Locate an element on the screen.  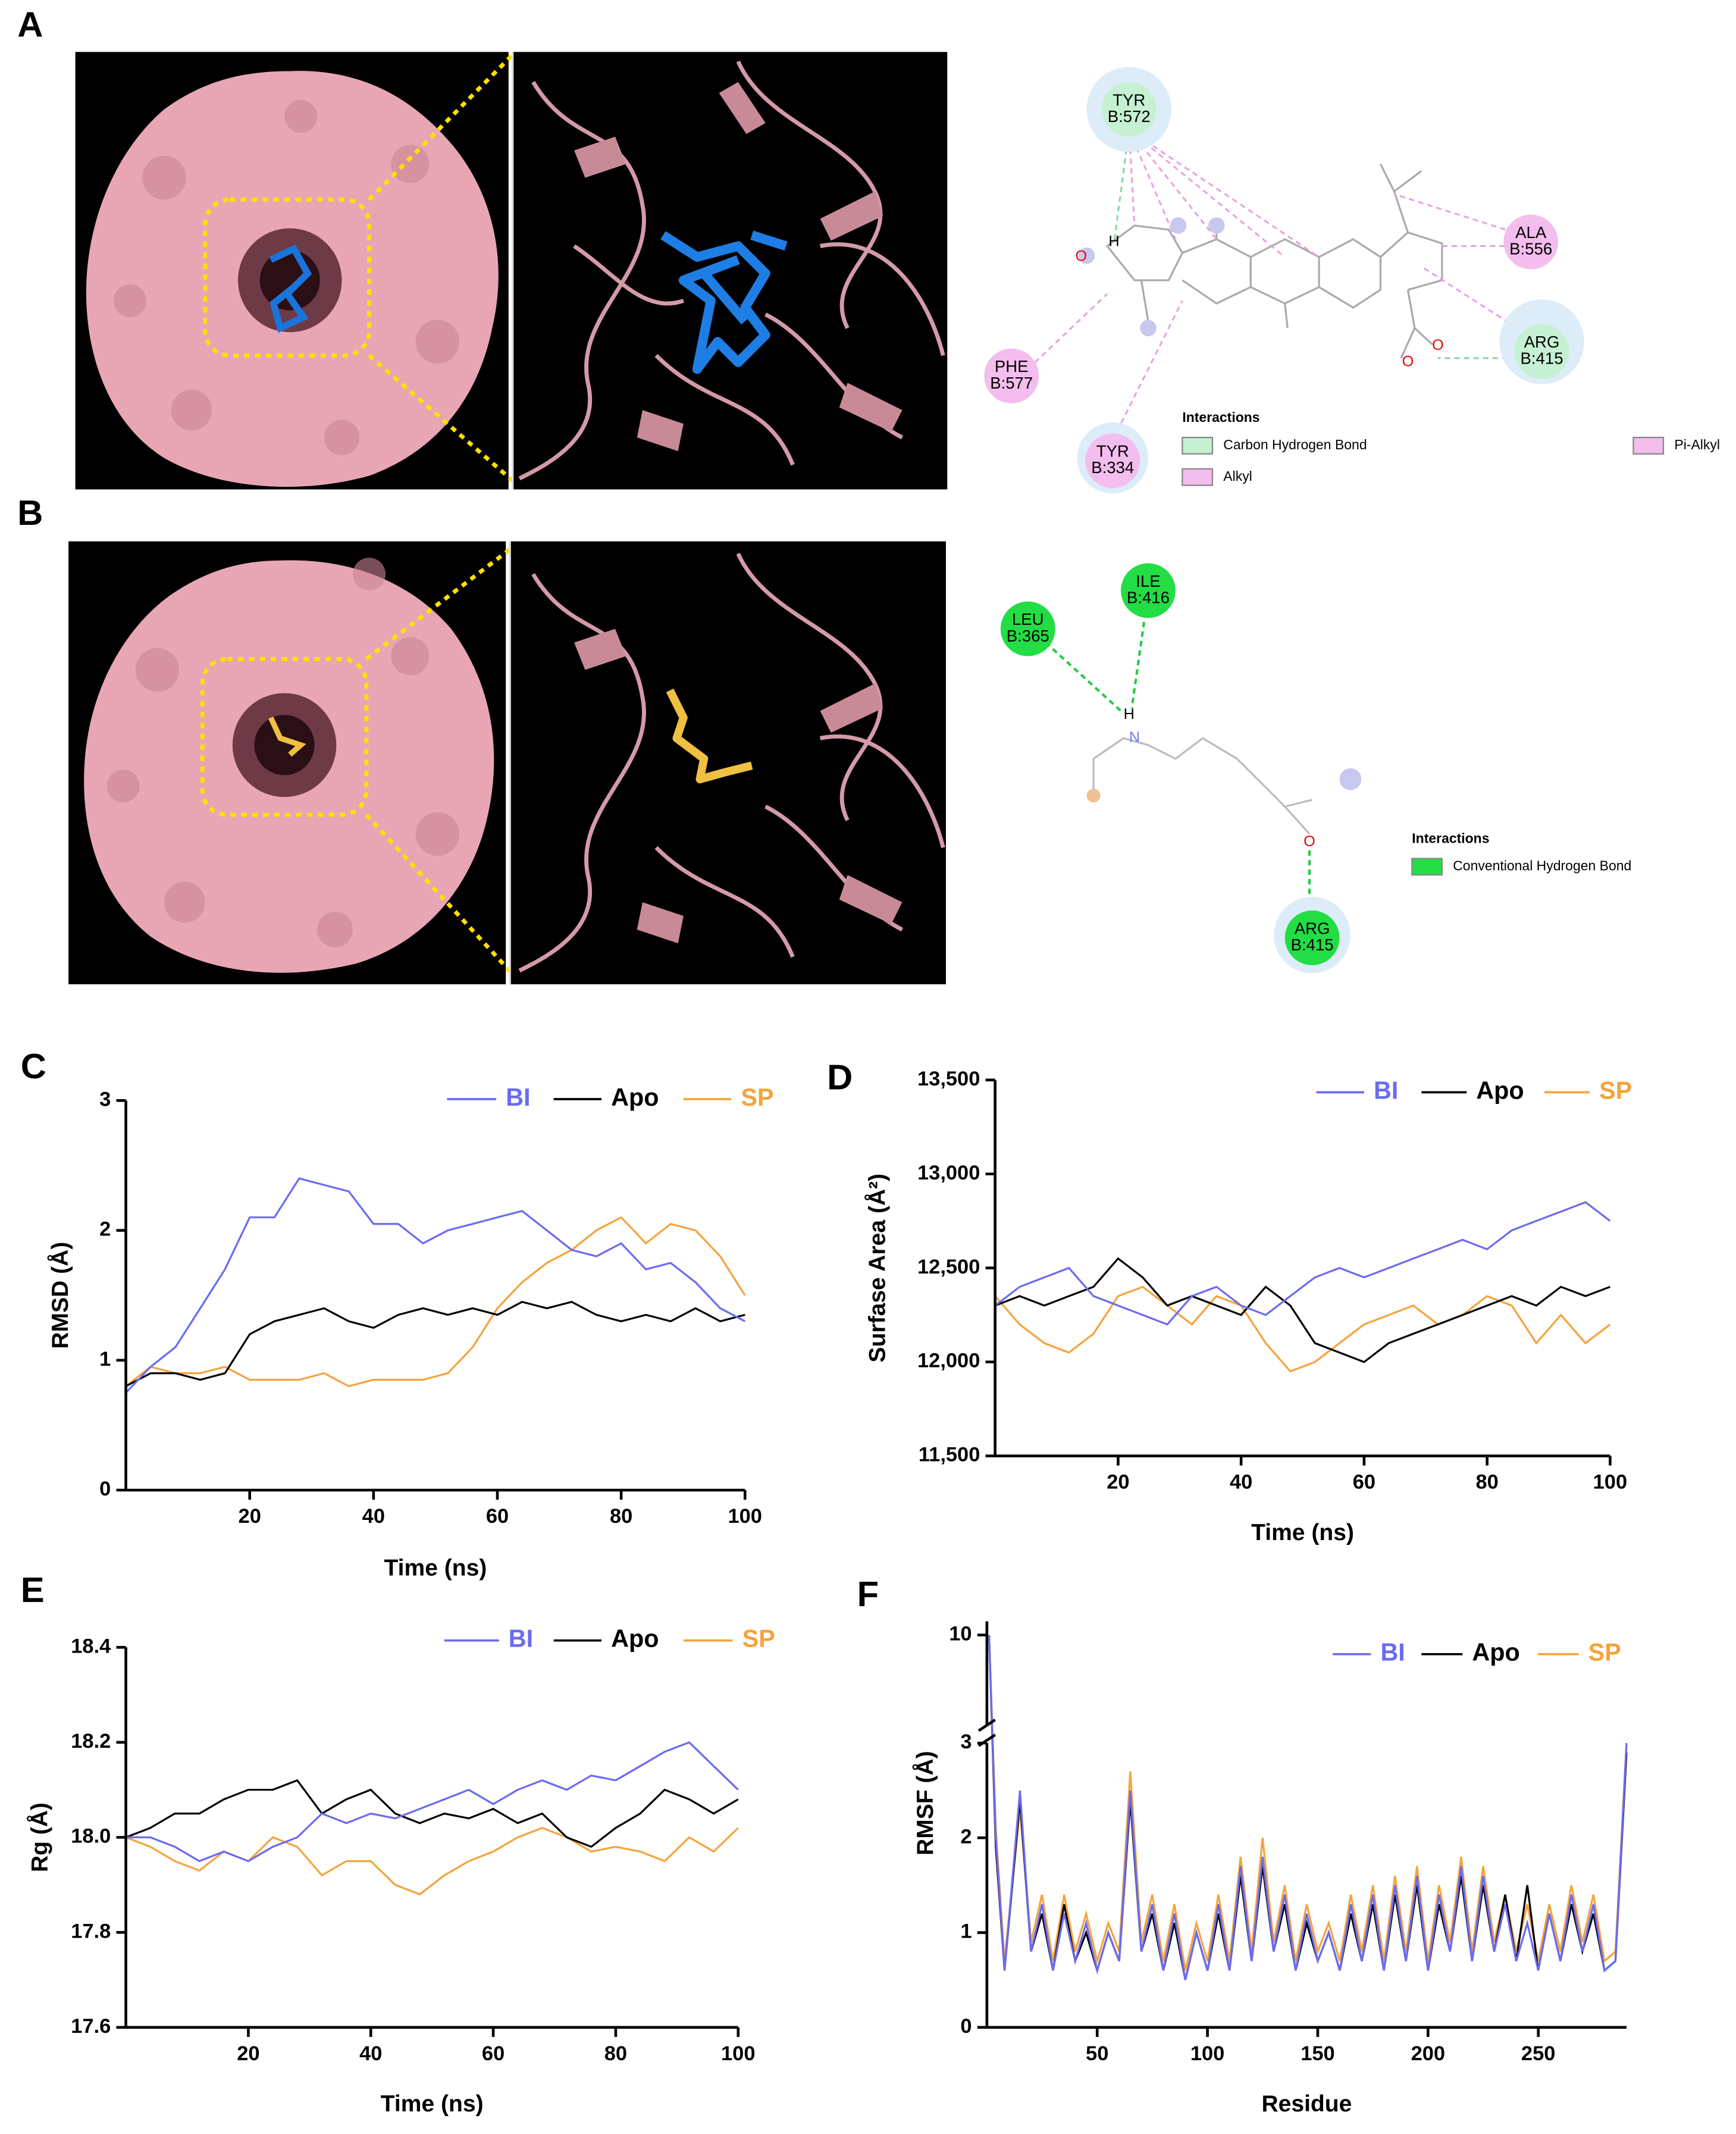
zoom-image-b is located at coordinates (727, 763).